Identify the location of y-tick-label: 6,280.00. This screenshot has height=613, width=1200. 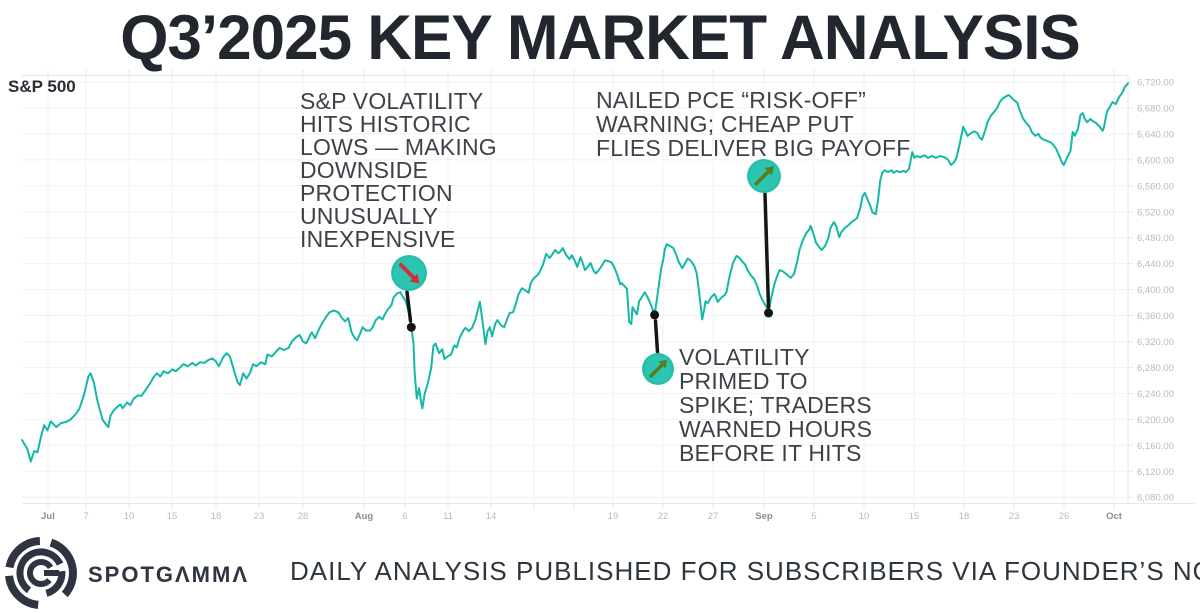
(1155, 368).